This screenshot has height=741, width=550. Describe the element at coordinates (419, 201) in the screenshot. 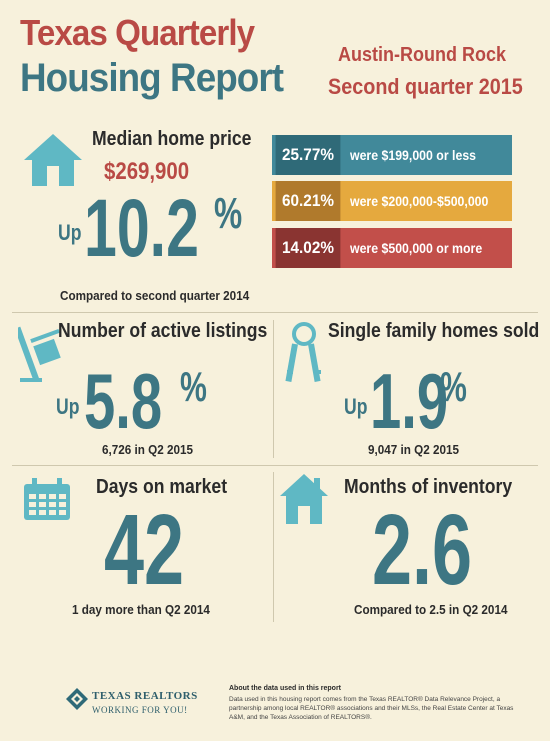

I see `price-band-text: were $200,000-$500,000` at that location.